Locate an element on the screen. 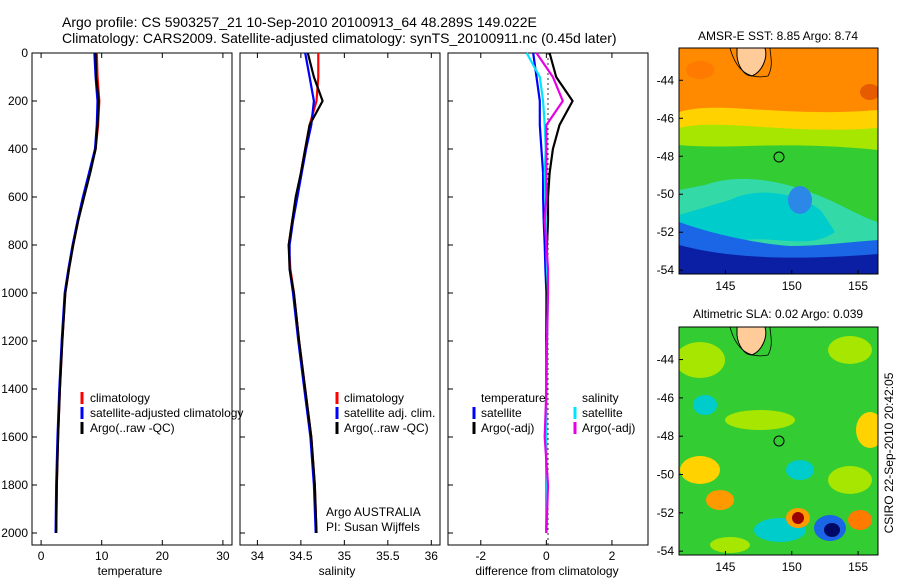 This screenshot has height=580, width=900. float-program-label: Argo AUSTRALIA is located at coordinates (373, 512).